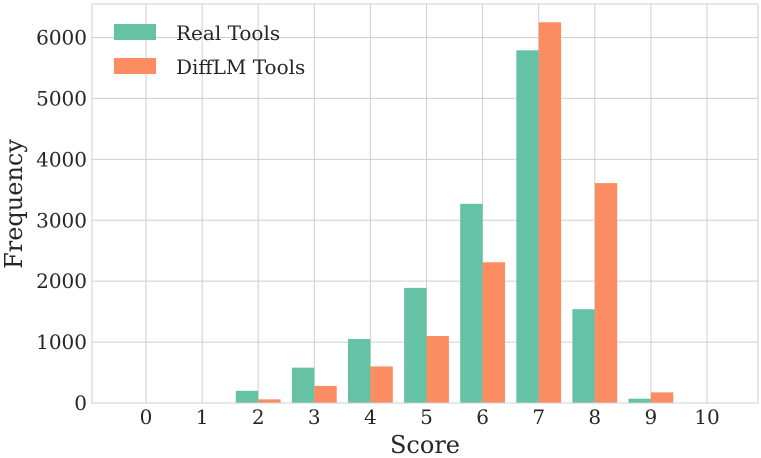 The image size is (761, 458). Describe the element at coordinates (61, 98) in the screenshot. I see `y-tick-label: 5000` at that location.